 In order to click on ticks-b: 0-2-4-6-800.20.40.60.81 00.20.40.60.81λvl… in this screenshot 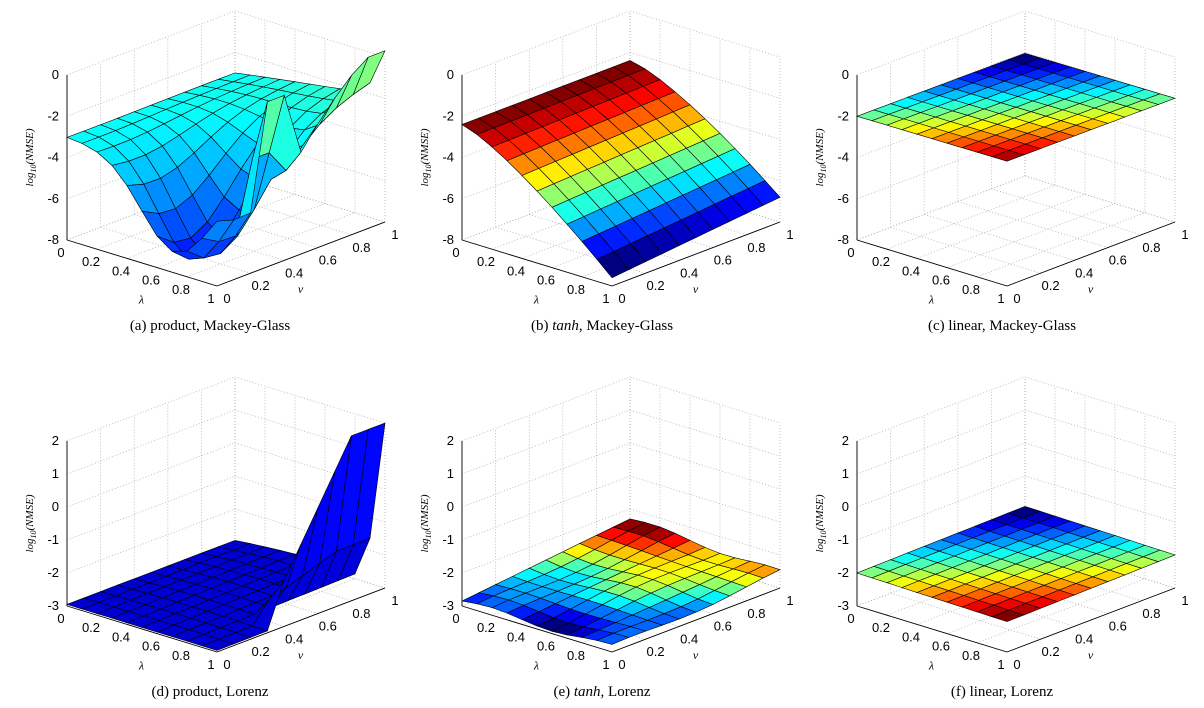, I will do `click(606, 186)`.